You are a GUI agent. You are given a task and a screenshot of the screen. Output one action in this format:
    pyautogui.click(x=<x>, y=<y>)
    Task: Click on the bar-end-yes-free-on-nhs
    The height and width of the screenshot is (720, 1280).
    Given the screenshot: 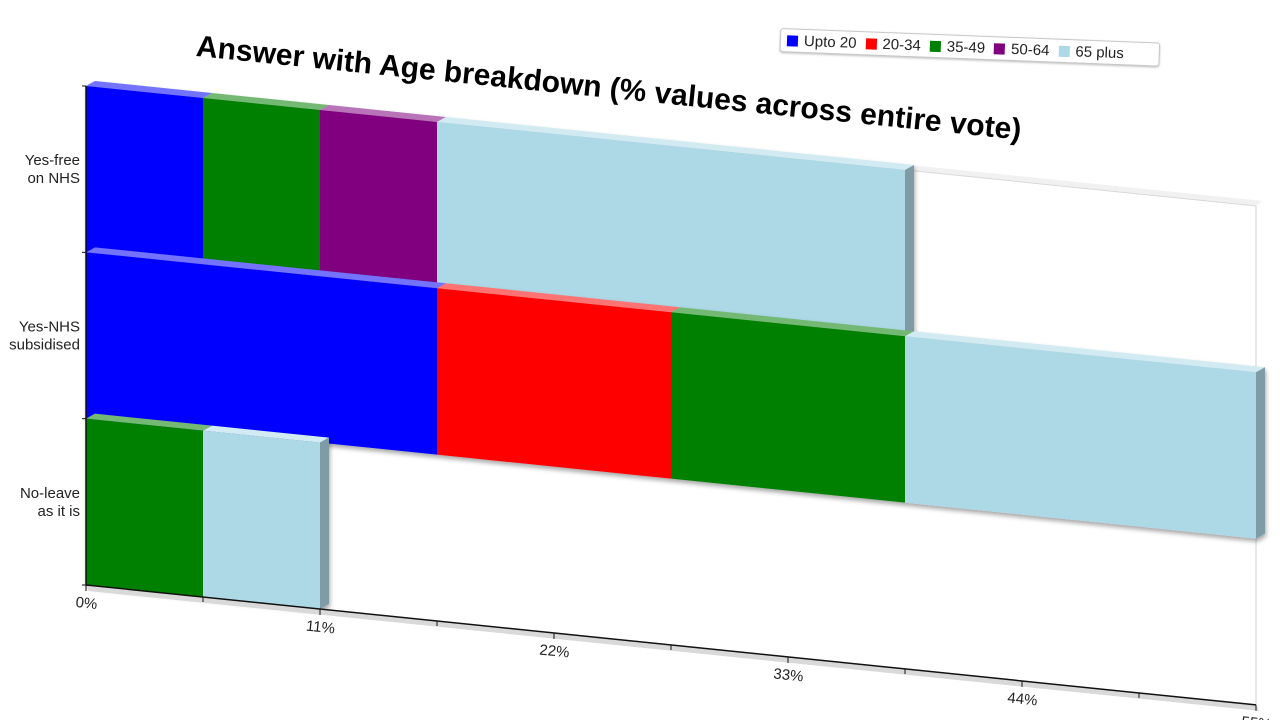 What is the action you would take?
    pyautogui.click(x=909, y=250)
    